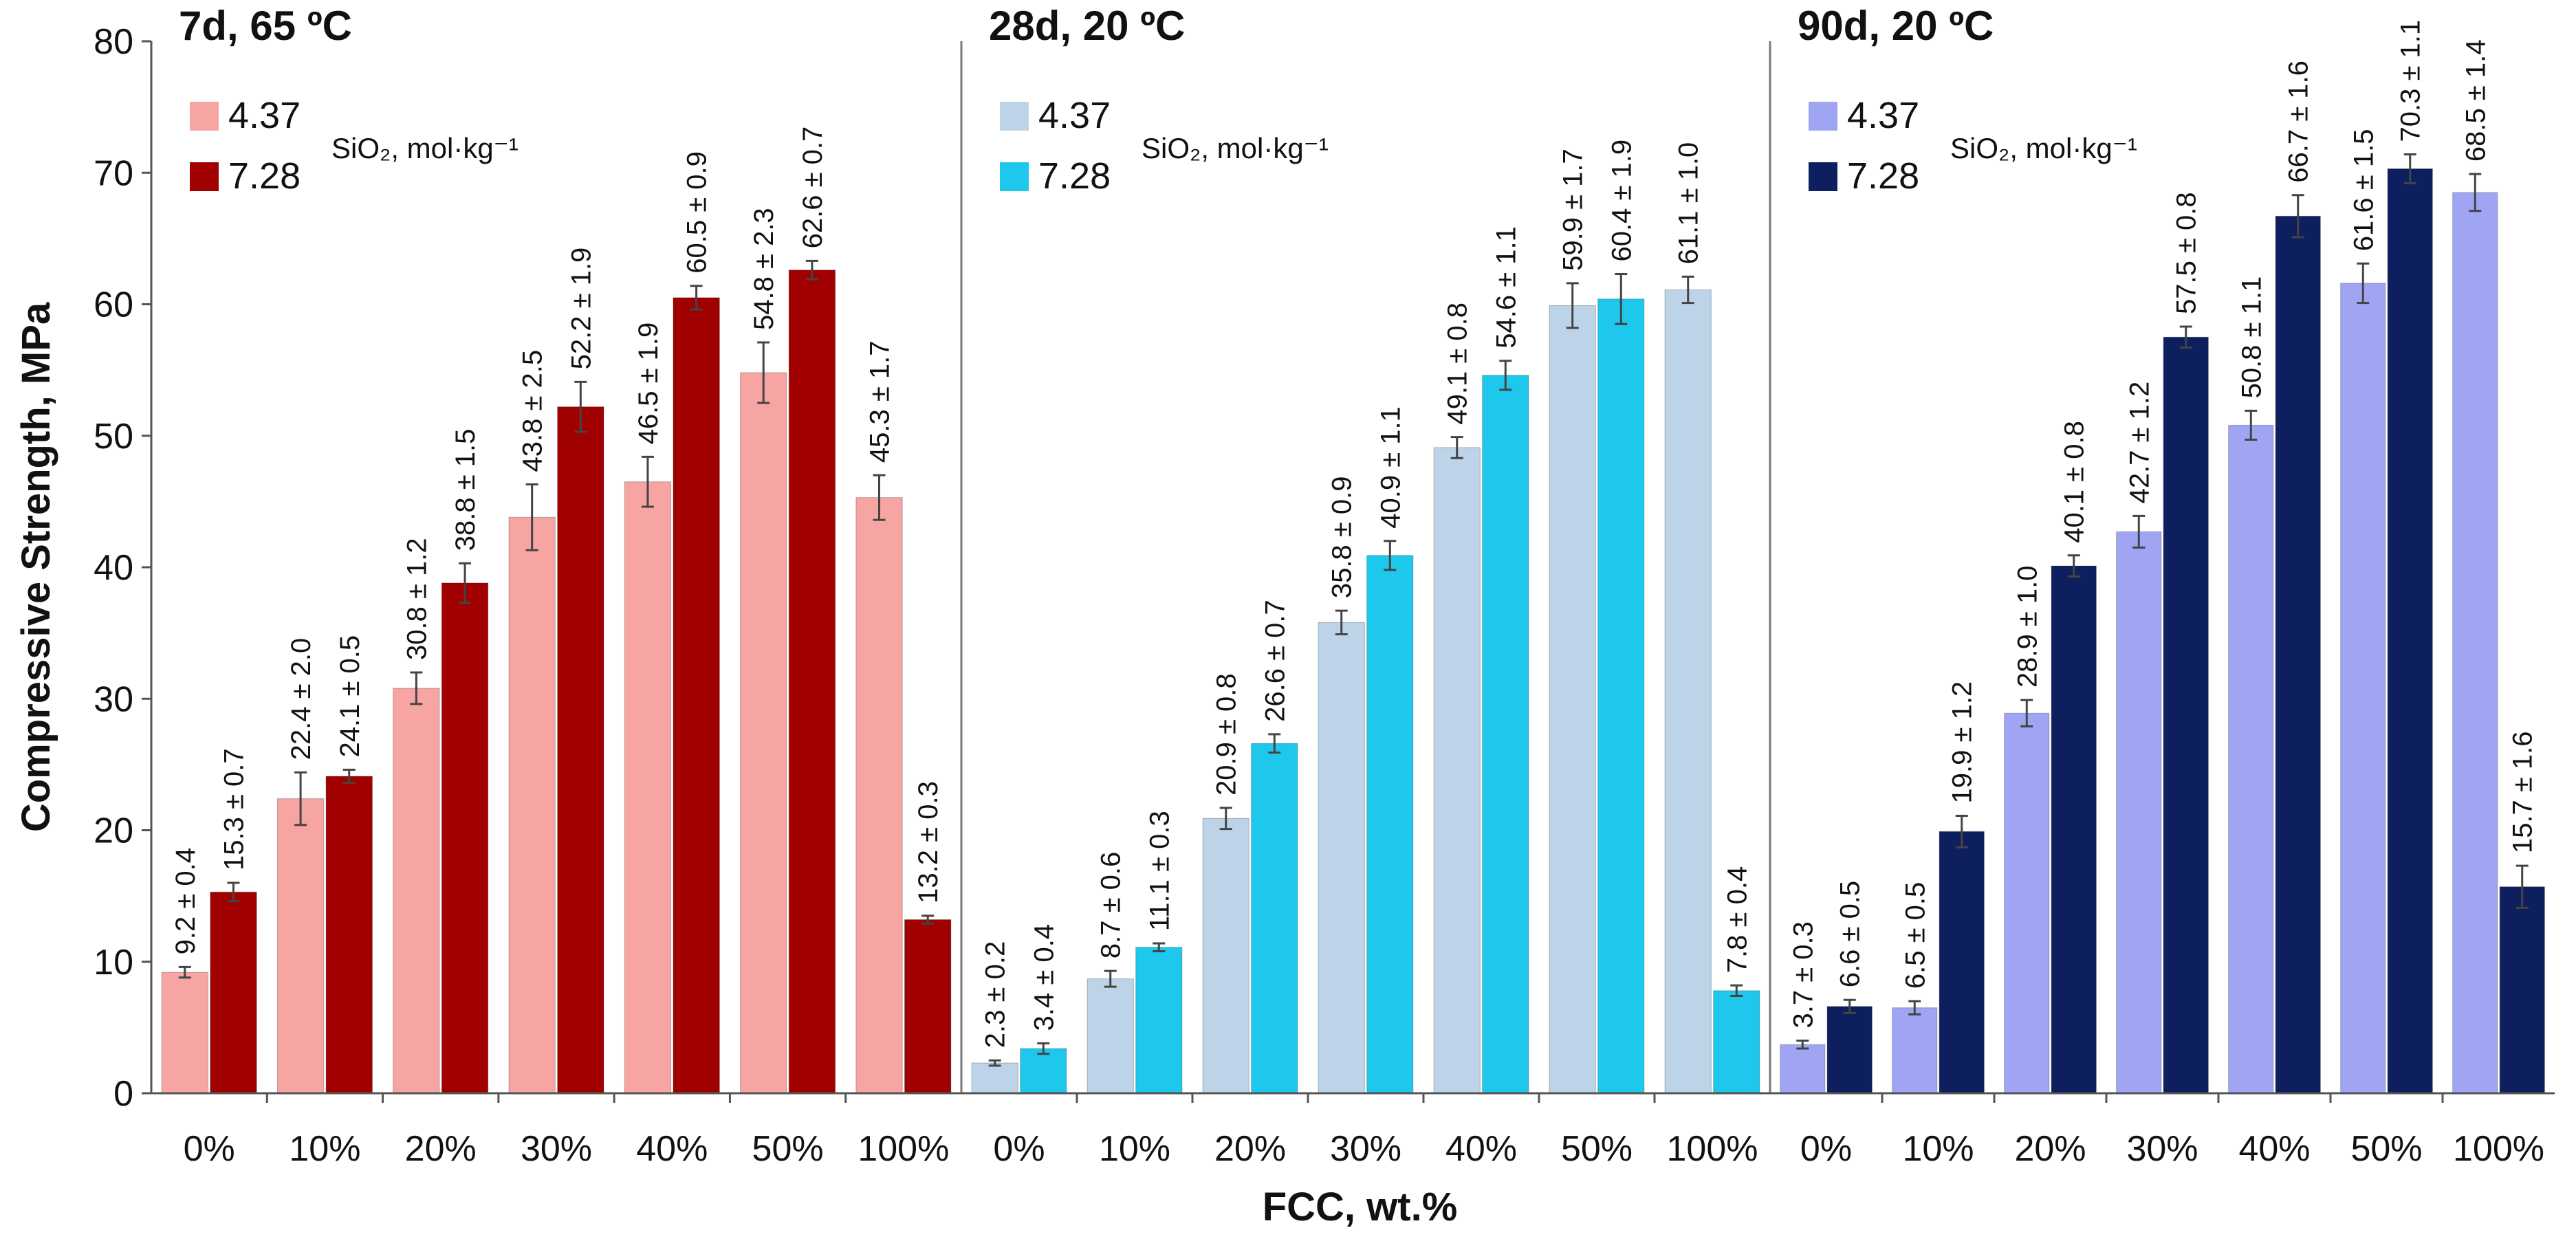 This screenshot has height=1239, width=2576. Describe the element at coordinates (1342, 537) in the screenshot. I see `data-label: 35.8 ± 0.9` at that location.